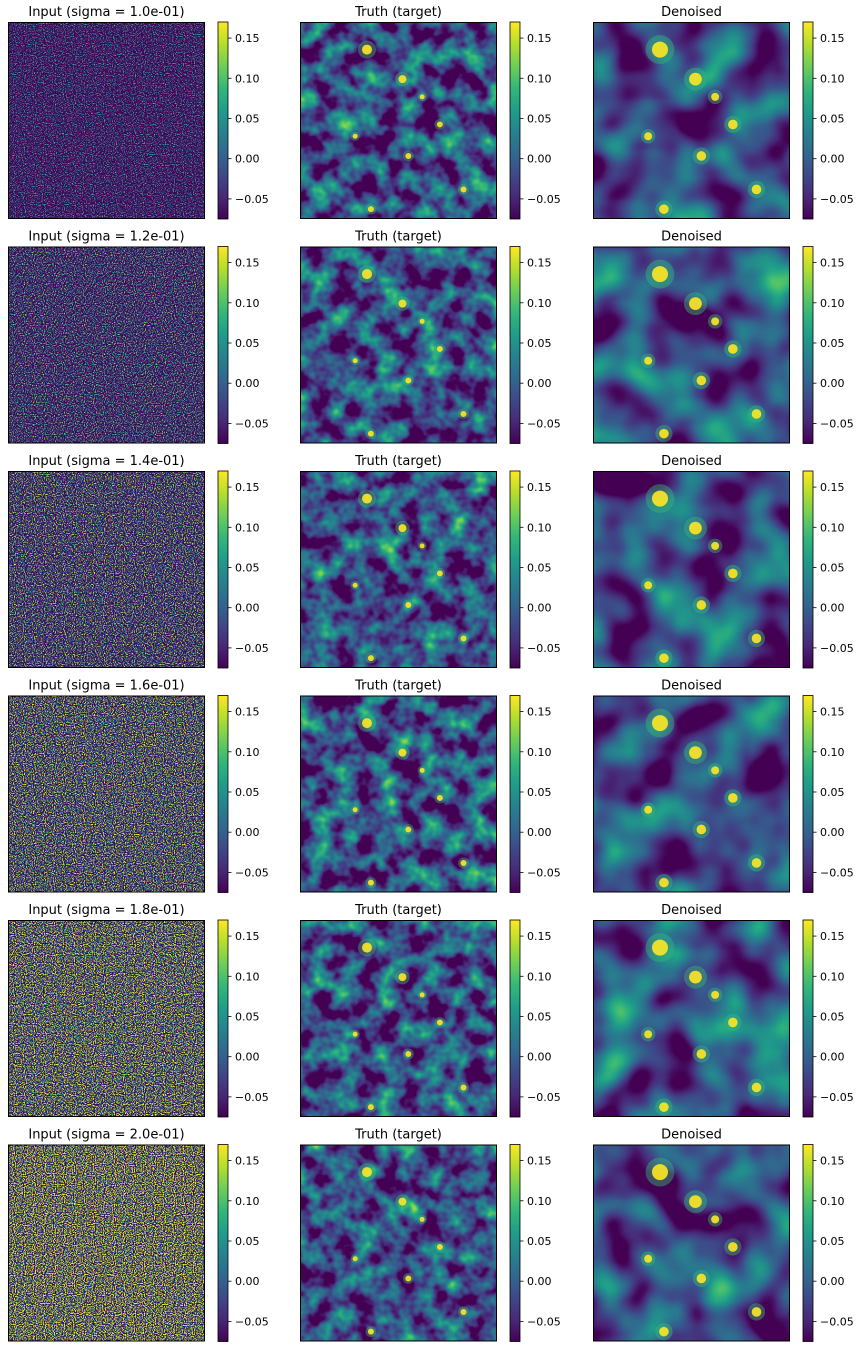  What do you see at coordinates (106, 461) in the screenshot?
I see `panel-title: Input (sigma = 1.4e-01)` at bounding box center [106, 461].